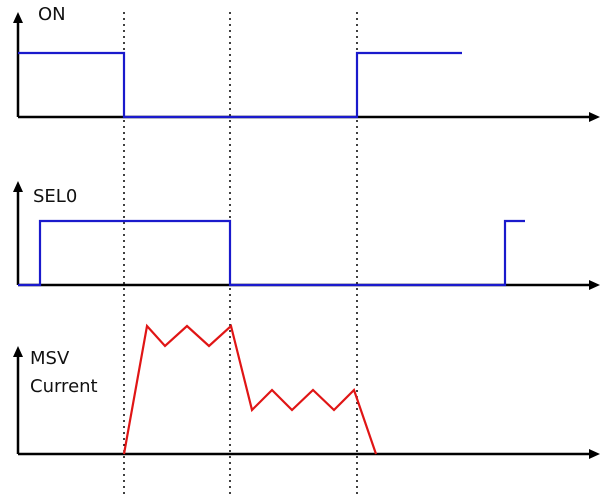 This screenshot has height=497, width=600. What do you see at coordinates (594, 117) in the screenshot?
I see `on-x-axis-arrow-icon` at bounding box center [594, 117].